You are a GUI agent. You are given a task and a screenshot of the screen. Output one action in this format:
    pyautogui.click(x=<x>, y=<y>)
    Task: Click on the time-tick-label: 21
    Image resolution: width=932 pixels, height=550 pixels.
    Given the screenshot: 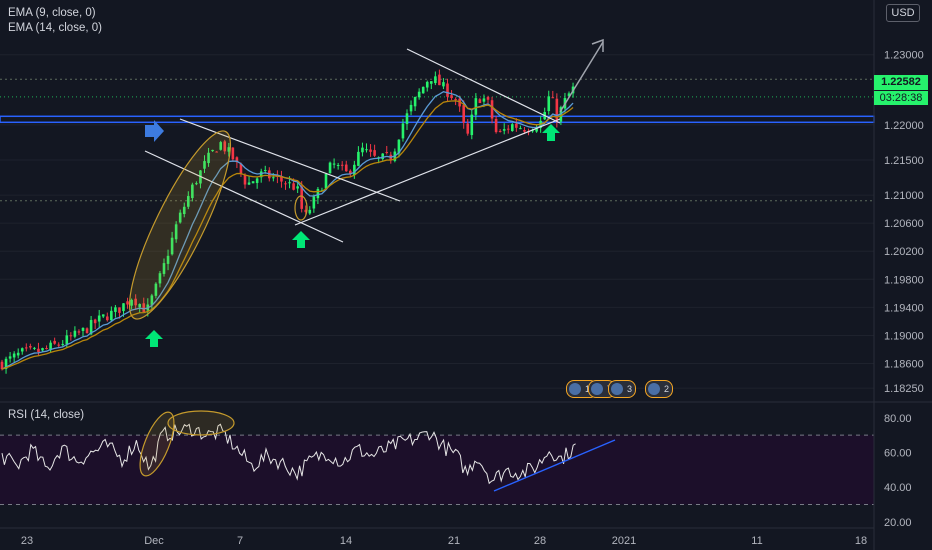 What is the action you would take?
    pyautogui.click(x=454, y=541)
    